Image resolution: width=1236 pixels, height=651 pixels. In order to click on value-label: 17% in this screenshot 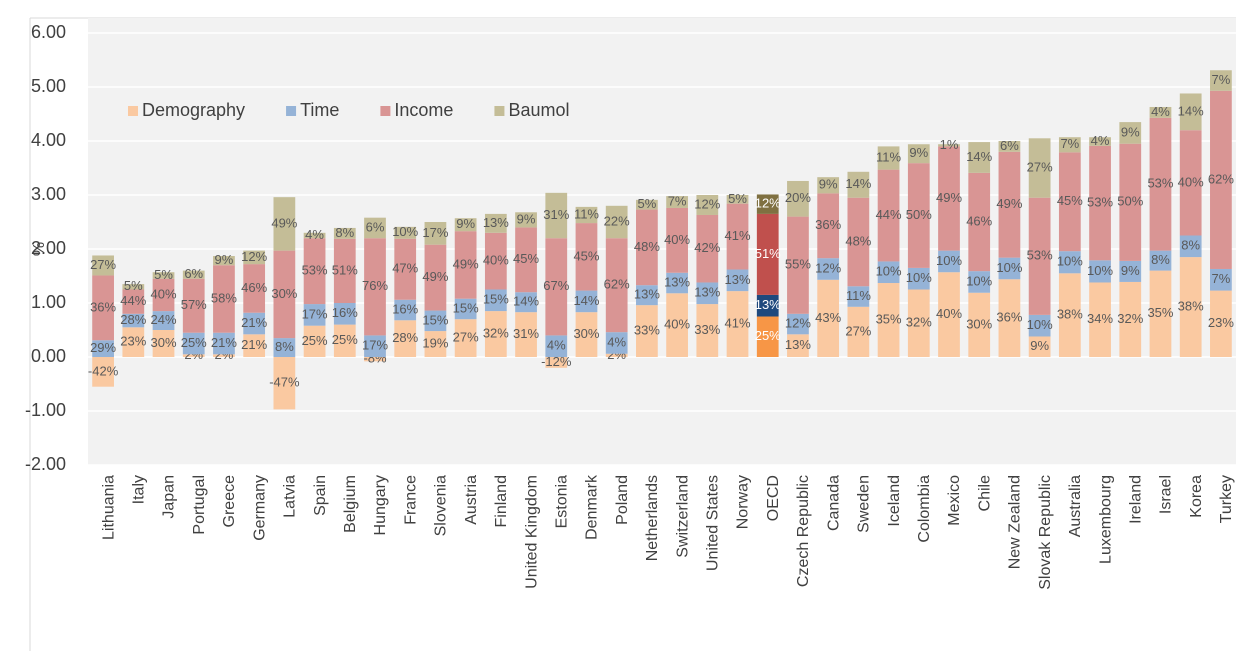, I will do `click(315, 313)`.